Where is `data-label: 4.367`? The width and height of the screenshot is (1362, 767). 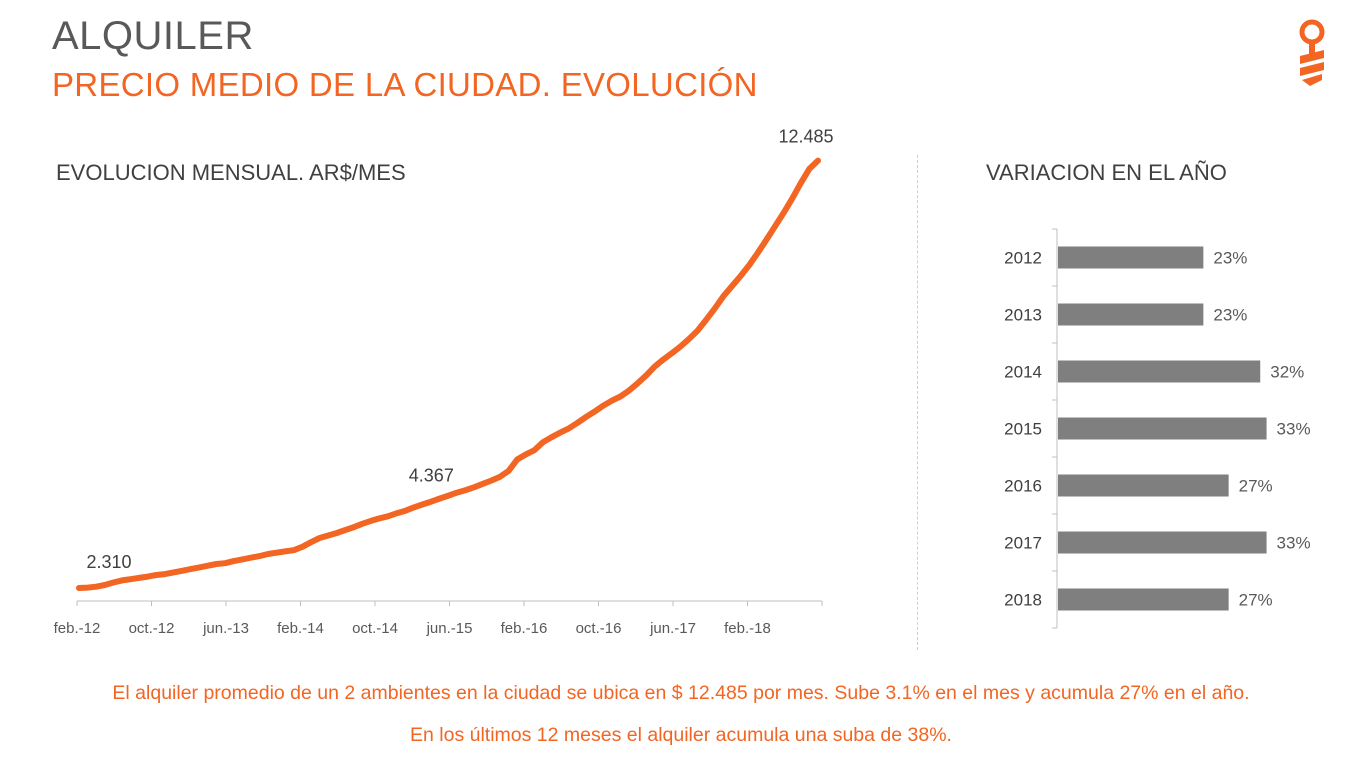
data-label: 4.367 is located at coordinates (431, 476).